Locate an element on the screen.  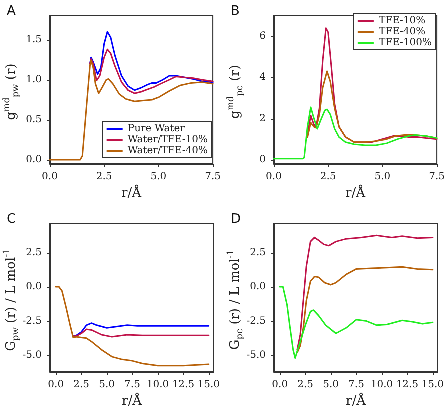
y-tick-label: 1.5 is located at coordinates (34, 40).